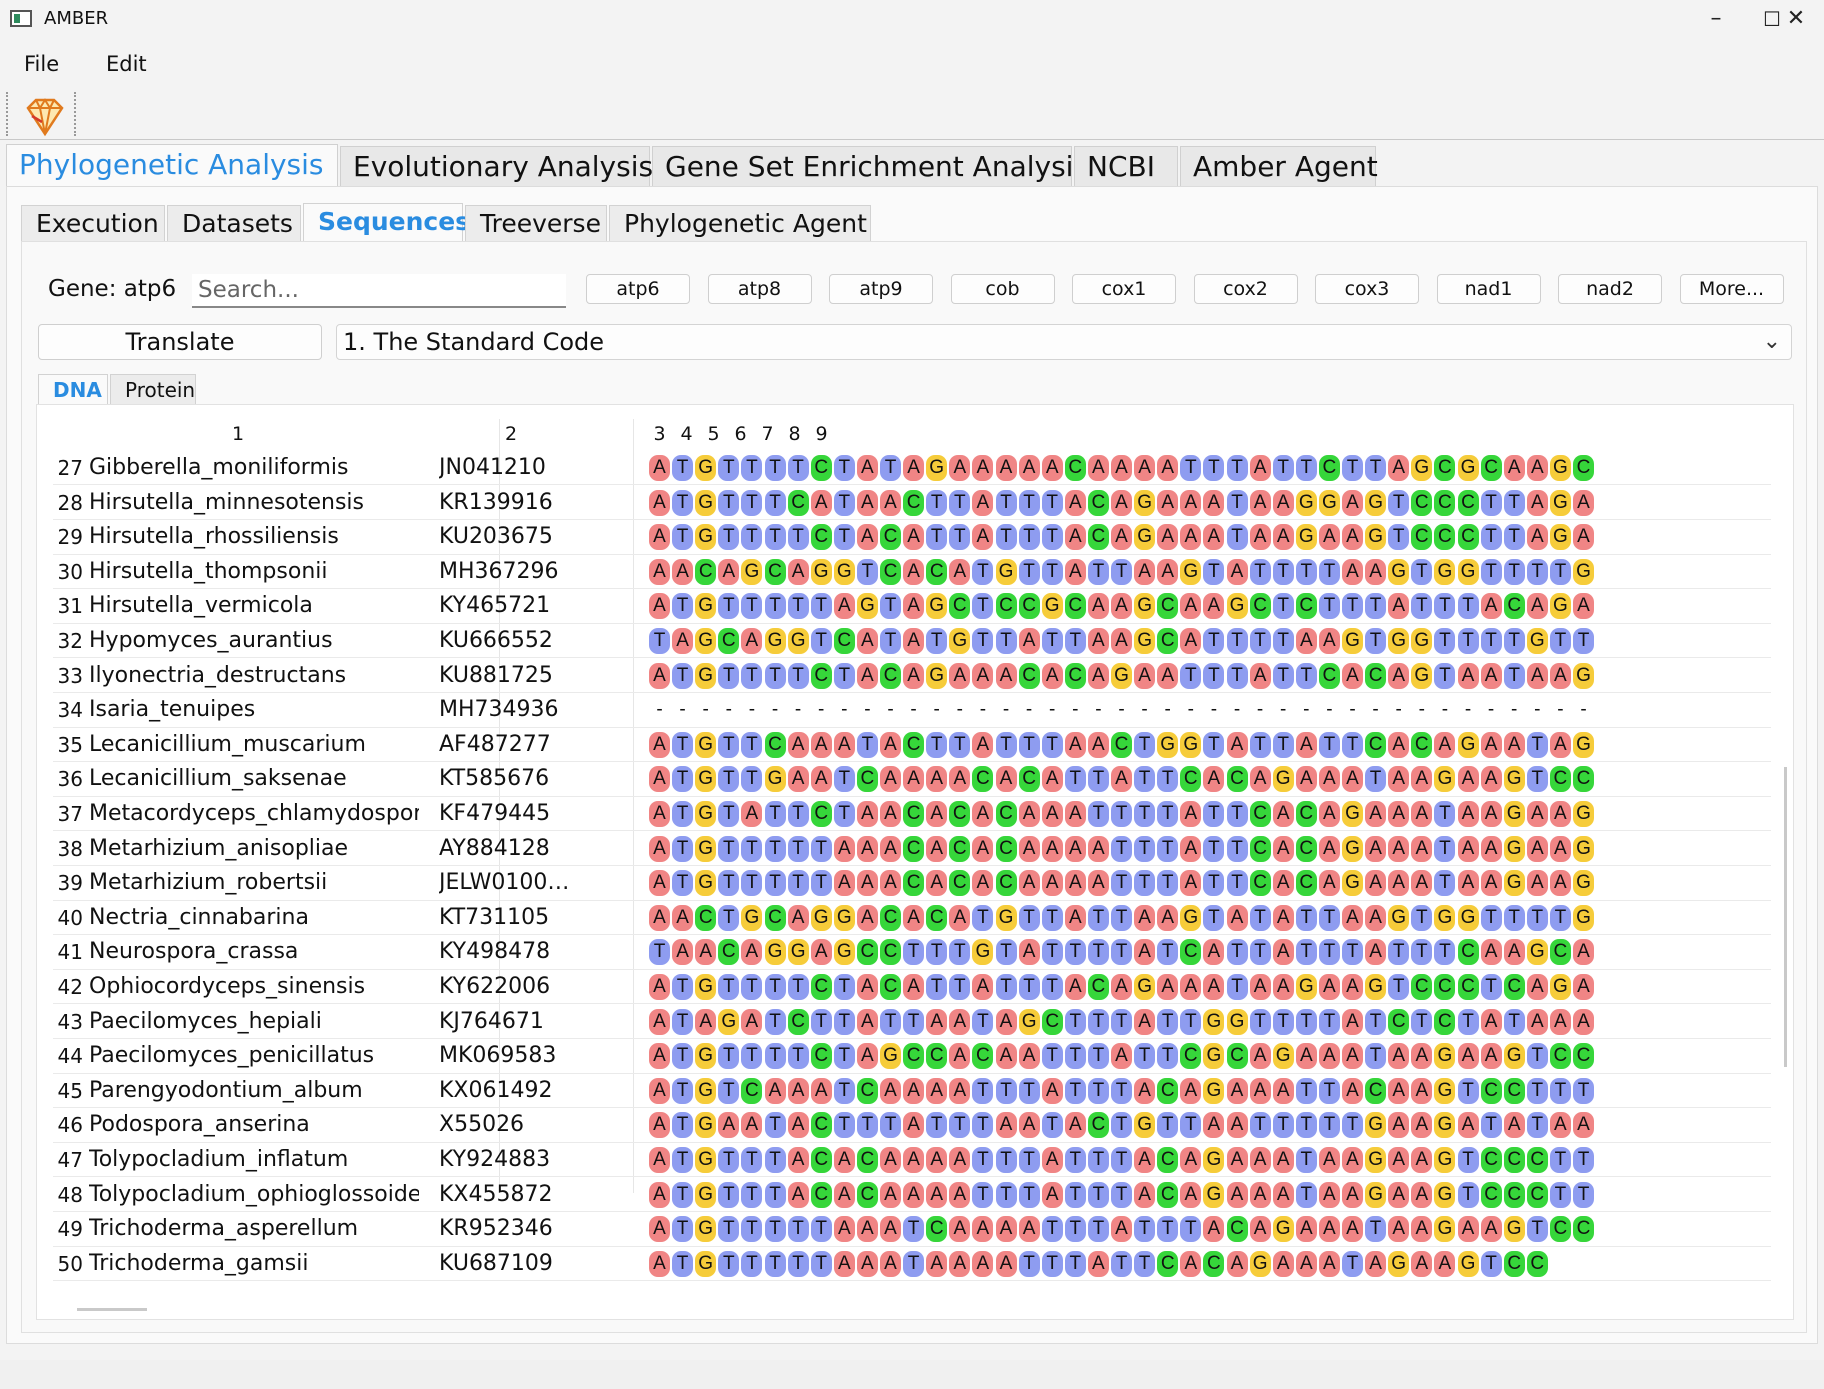  What do you see at coordinates (794, 434) in the screenshot?
I see `column-header: 8` at bounding box center [794, 434].